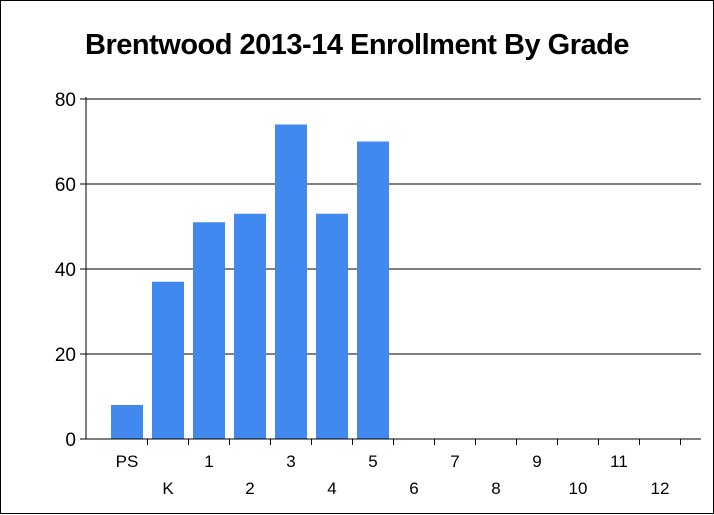 Image resolution: width=714 pixels, height=515 pixels. I want to click on x-tick-label: 1, so click(208, 461).